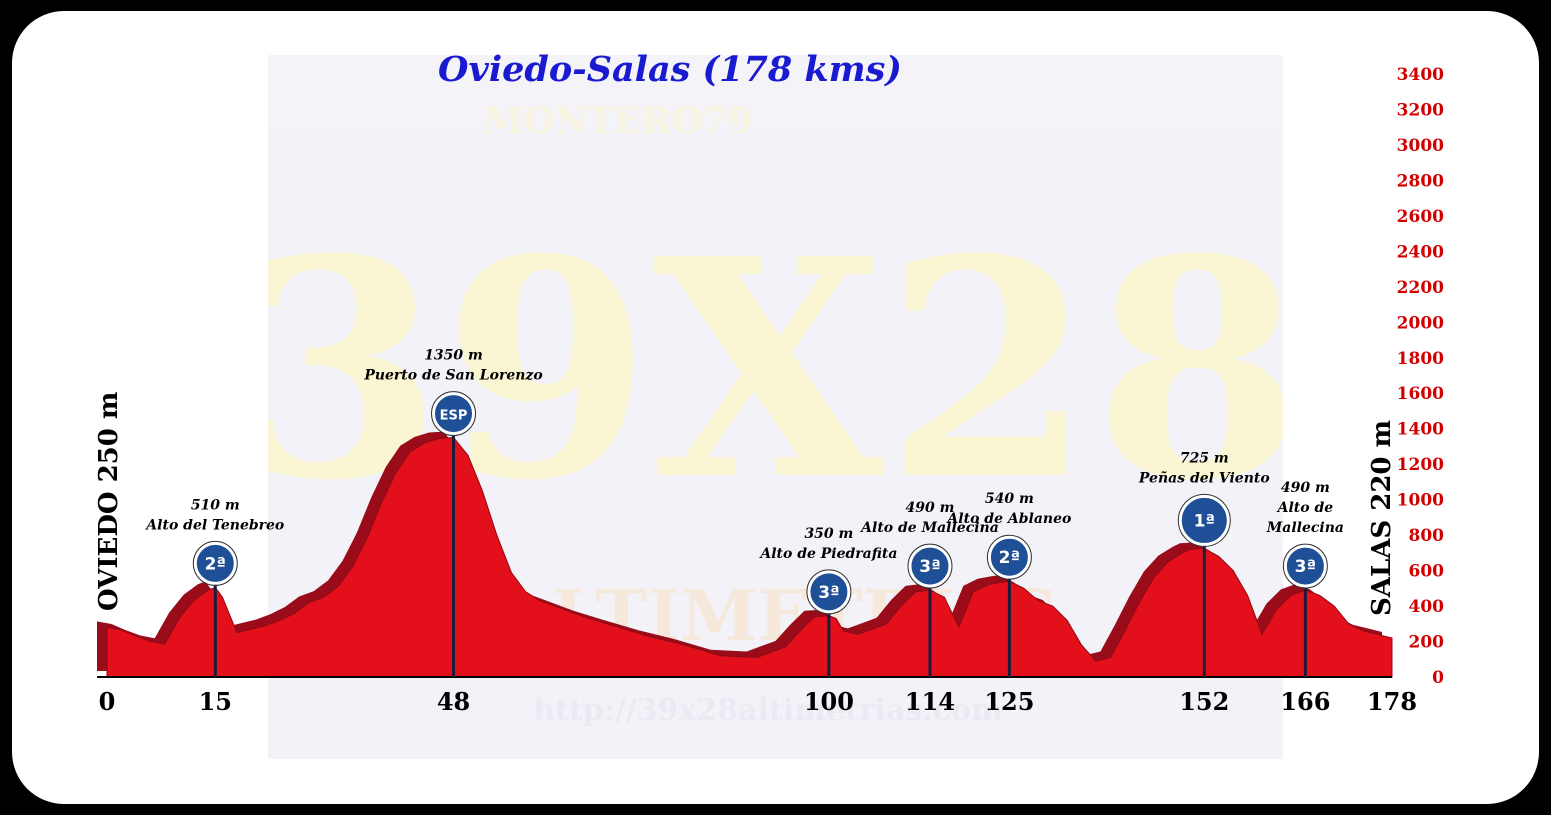  I want to click on x-axis-ticks: 0 15 48 100 114 125 152 166 178, so click(758, 701).